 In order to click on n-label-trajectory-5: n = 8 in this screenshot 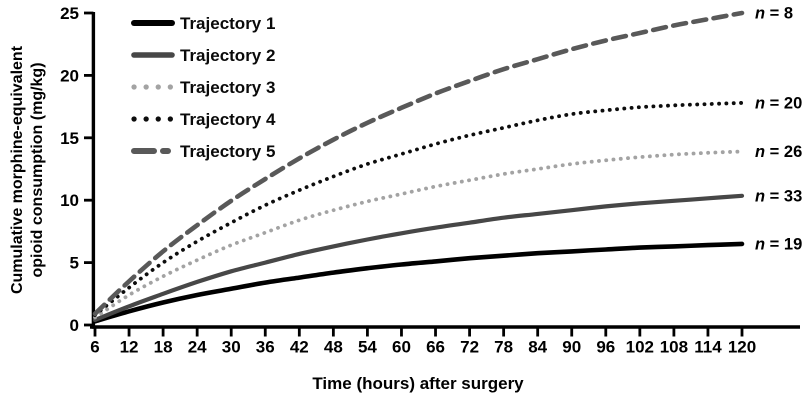, I will do `click(774, 14)`.